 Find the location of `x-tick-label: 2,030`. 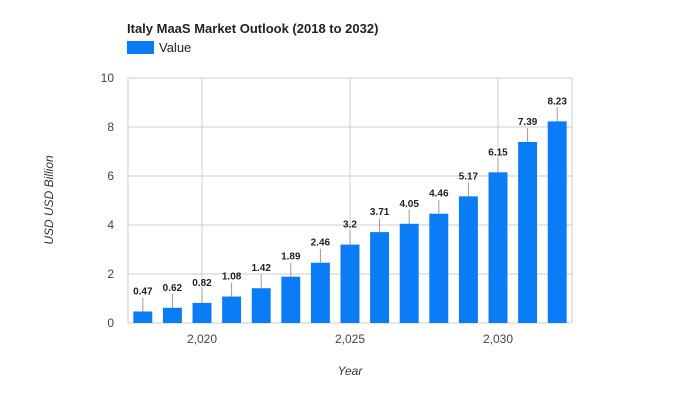

x-tick-label: 2,030 is located at coordinates (498, 339).